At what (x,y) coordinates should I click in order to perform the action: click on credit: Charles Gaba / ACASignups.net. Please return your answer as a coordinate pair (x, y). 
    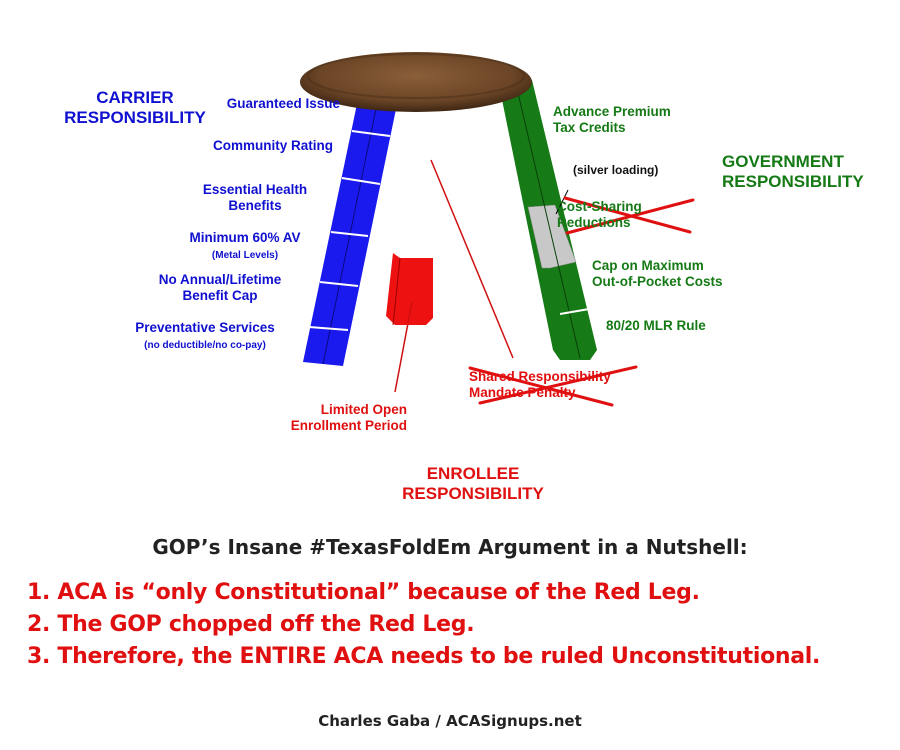
    Looking at the image, I should click on (450, 721).